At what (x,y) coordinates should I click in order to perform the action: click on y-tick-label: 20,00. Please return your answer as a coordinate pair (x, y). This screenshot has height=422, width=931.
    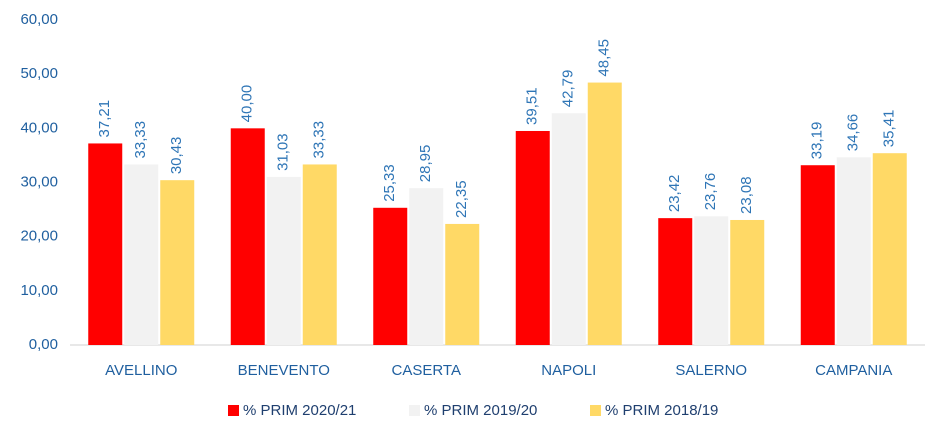
    Looking at the image, I should click on (39, 236).